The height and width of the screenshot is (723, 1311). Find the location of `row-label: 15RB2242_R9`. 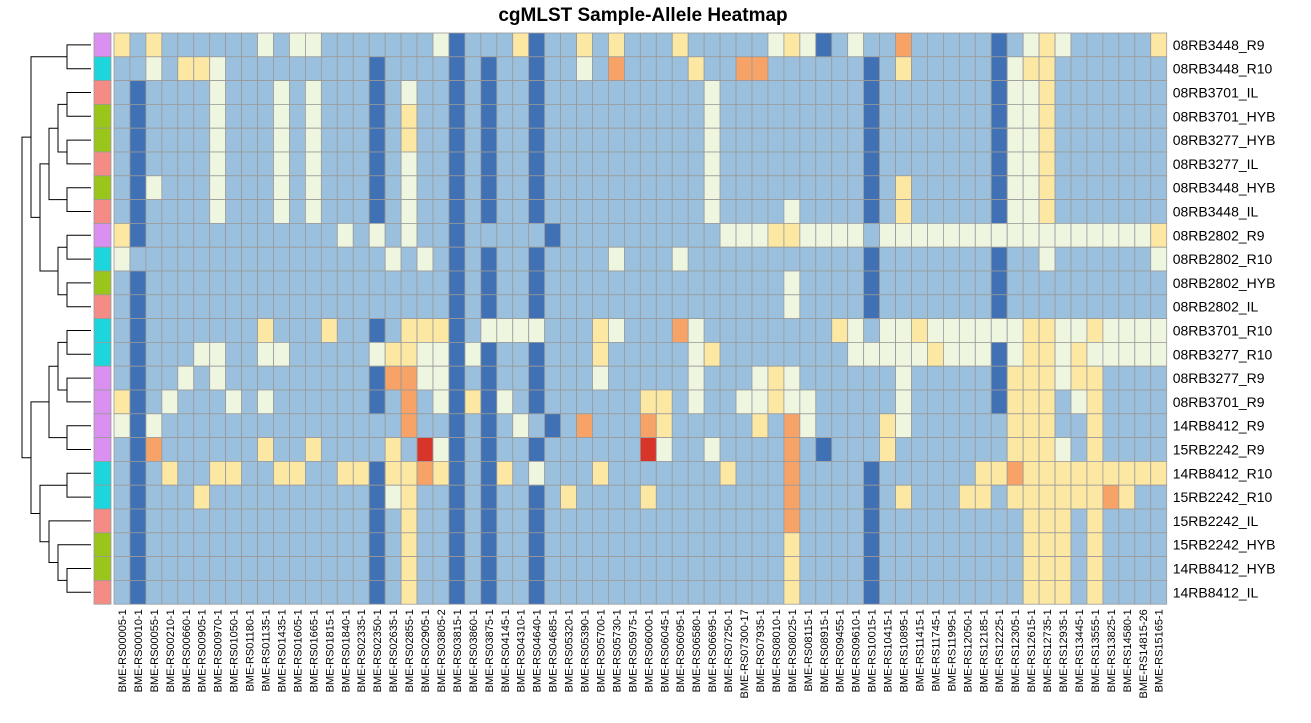

row-label: 15RB2242_R9 is located at coordinates (1219, 450).